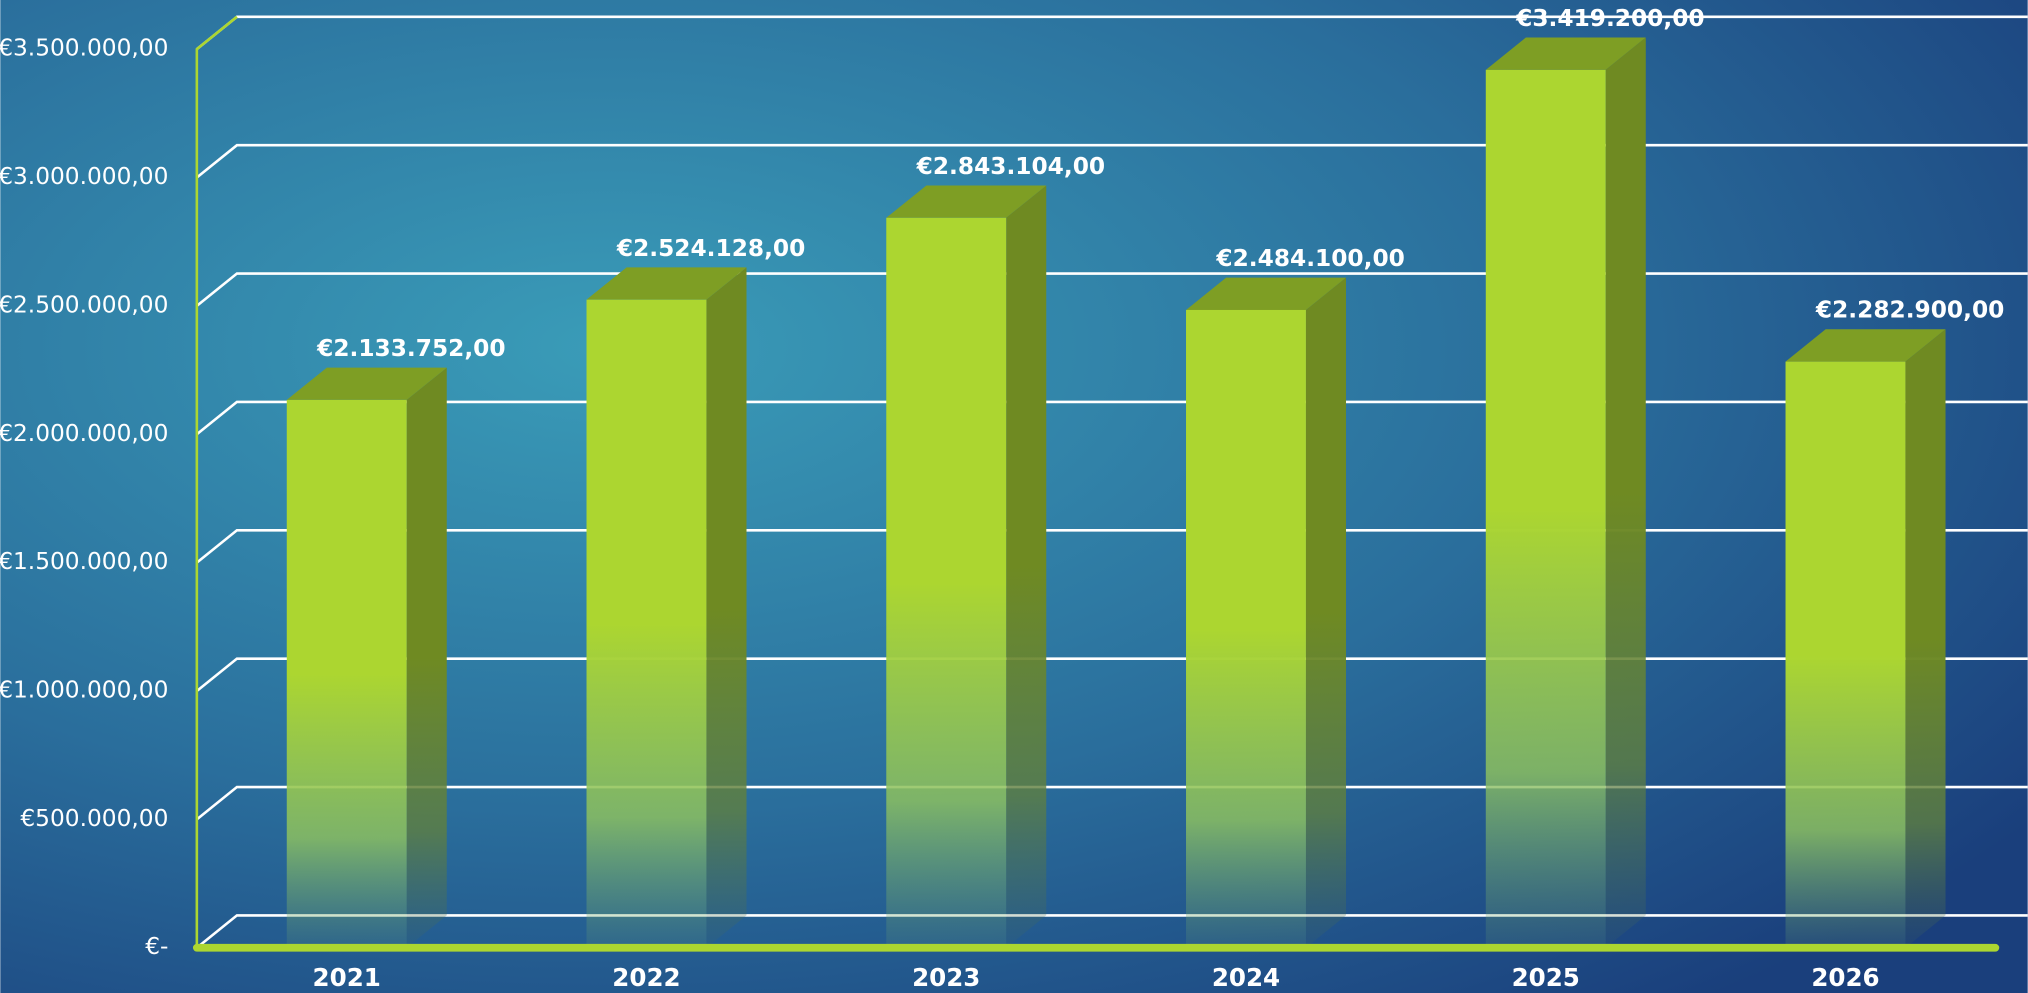  I want to click on x-tick-label: 2022, so click(646, 977).